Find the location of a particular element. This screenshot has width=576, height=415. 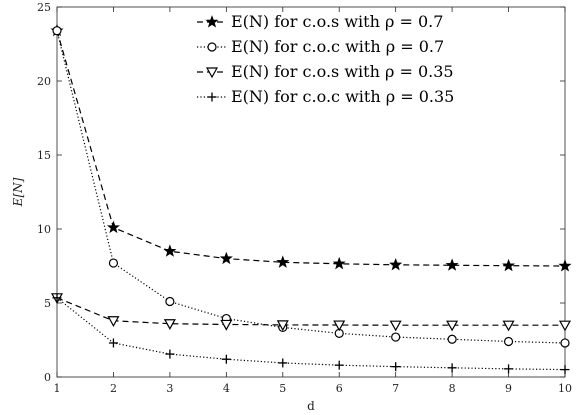

series-line is located at coordinates (310, 311).